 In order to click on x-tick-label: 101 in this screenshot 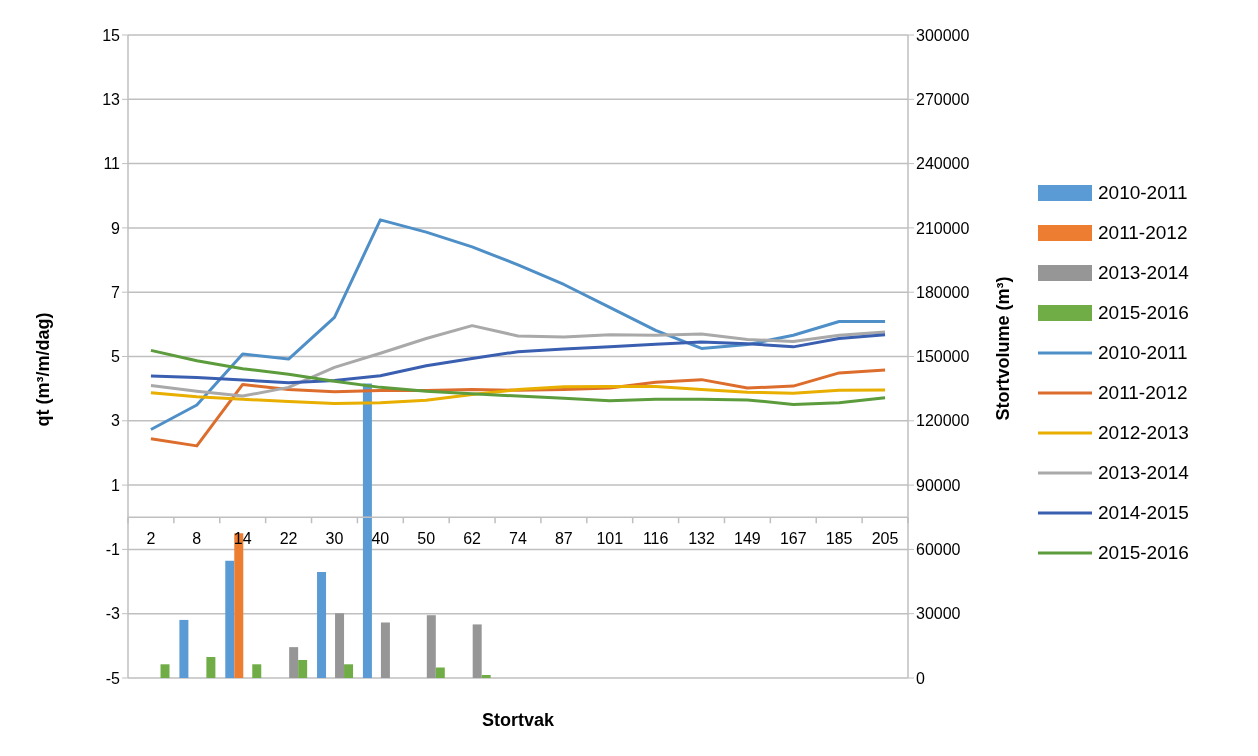, I will do `click(610, 539)`.